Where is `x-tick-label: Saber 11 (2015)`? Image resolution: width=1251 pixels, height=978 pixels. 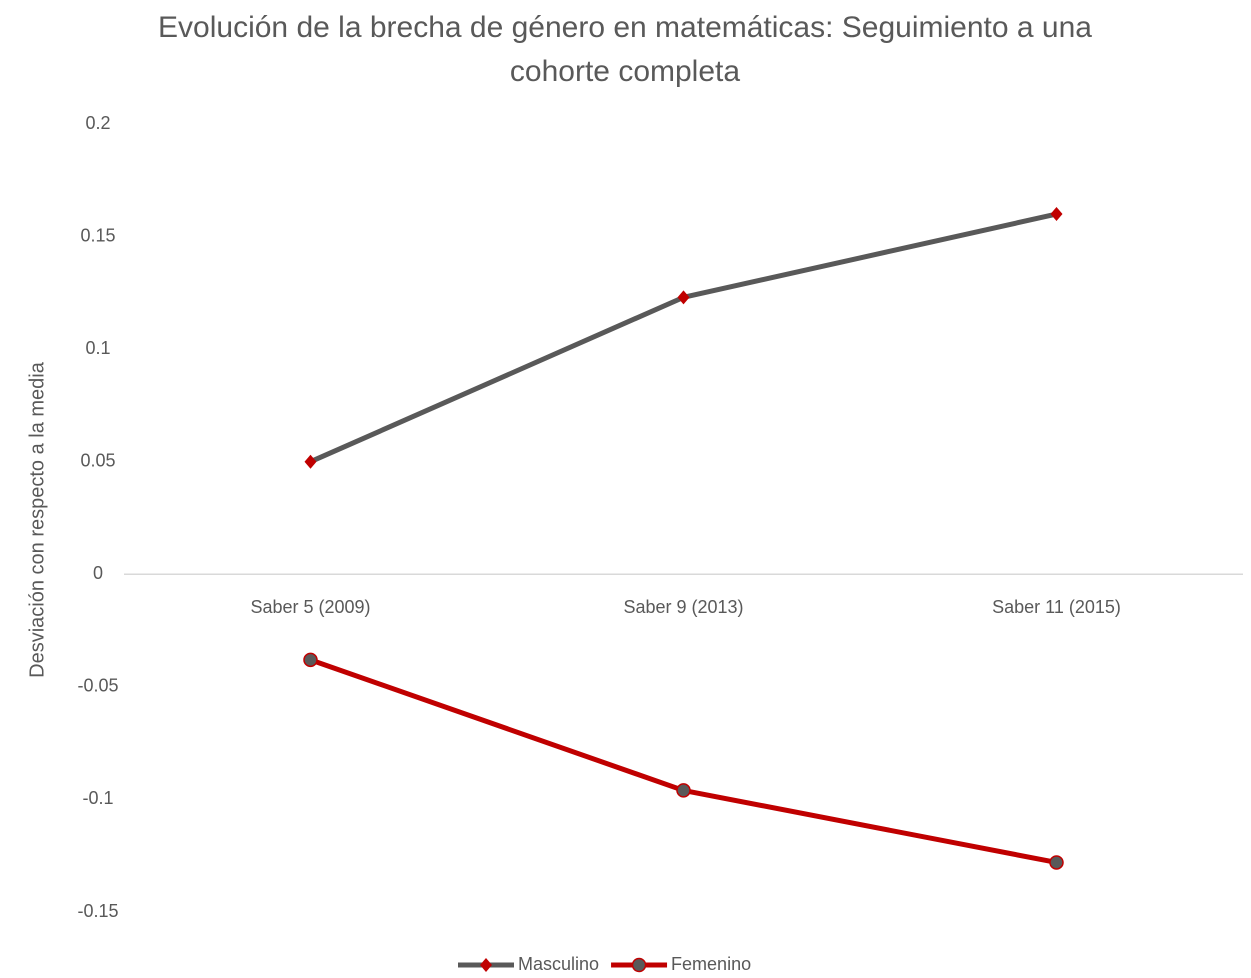
x-tick-label: Saber 11 (2015) is located at coordinates (1056, 607).